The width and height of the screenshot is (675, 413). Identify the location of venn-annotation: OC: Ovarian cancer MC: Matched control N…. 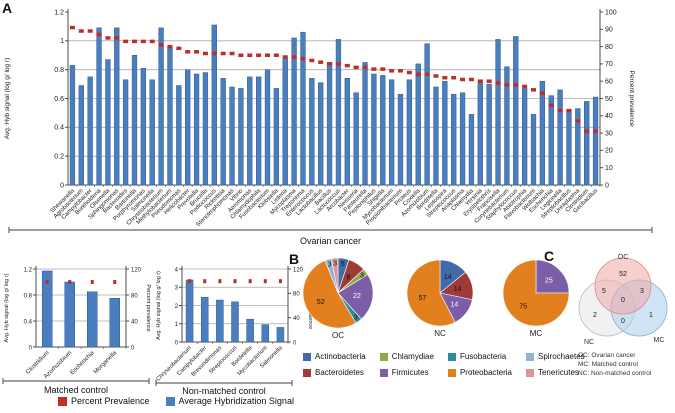
(614, 364).